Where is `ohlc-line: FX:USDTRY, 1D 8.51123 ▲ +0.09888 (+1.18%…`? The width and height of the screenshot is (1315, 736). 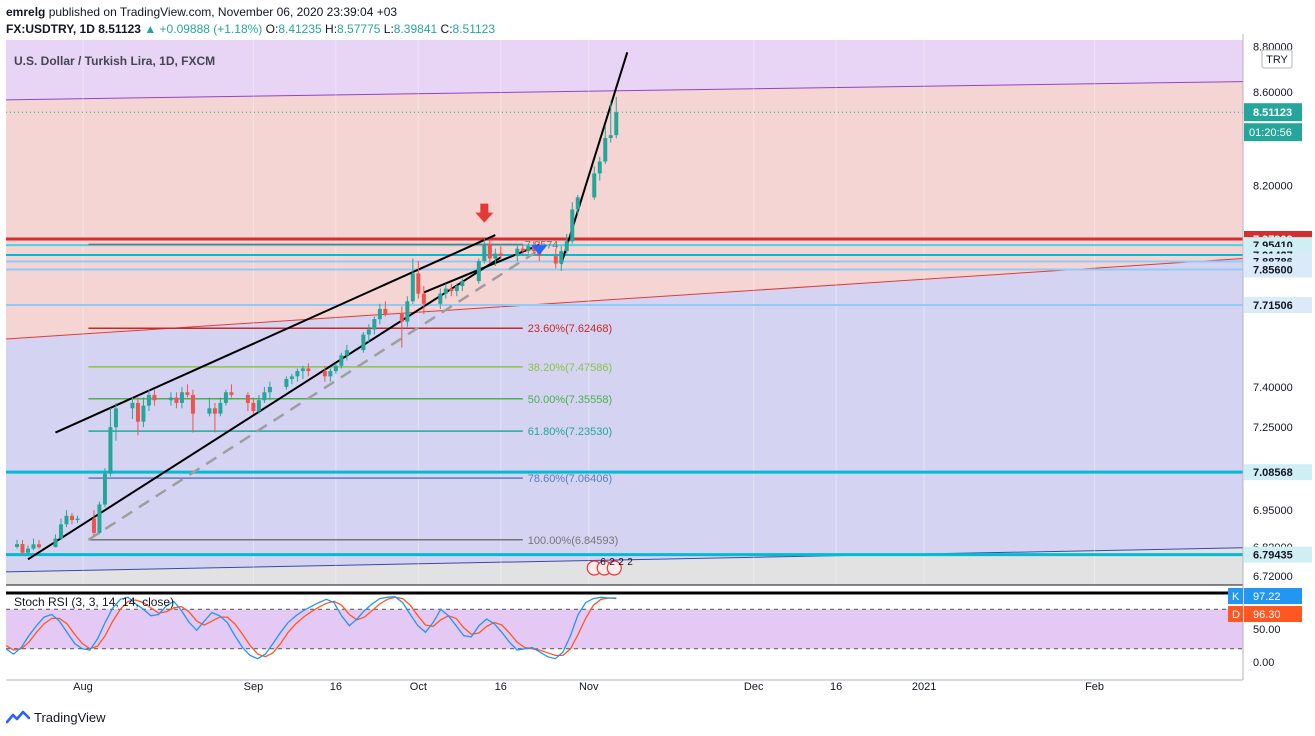 ohlc-line: FX:USDTRY, 1D 8.51123 ▲ +0.09888 (+1.18%… is located at coordinates (250, 29).